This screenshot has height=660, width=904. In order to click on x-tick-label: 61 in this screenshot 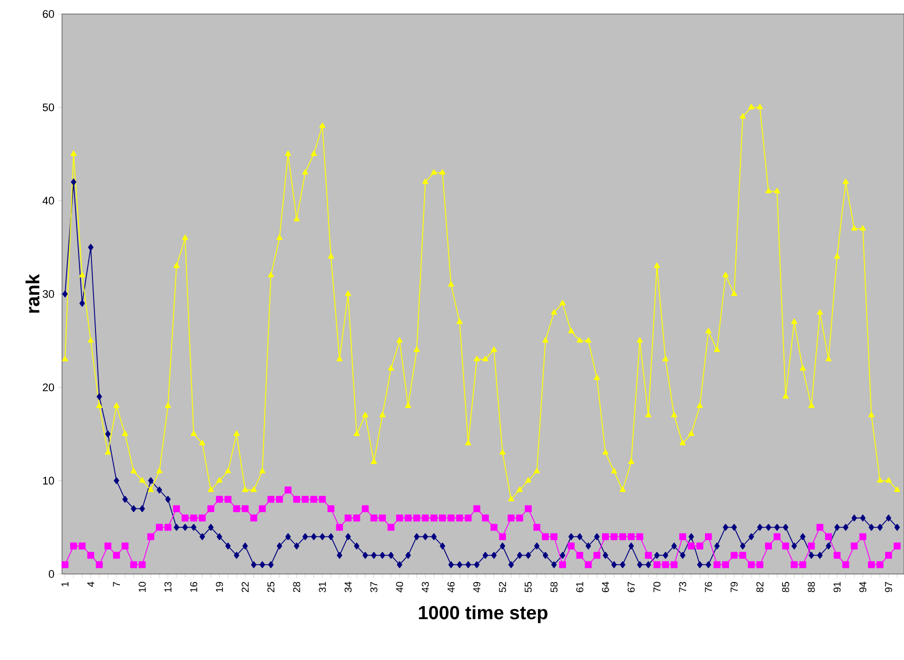, I will do `click(580, 587)`.